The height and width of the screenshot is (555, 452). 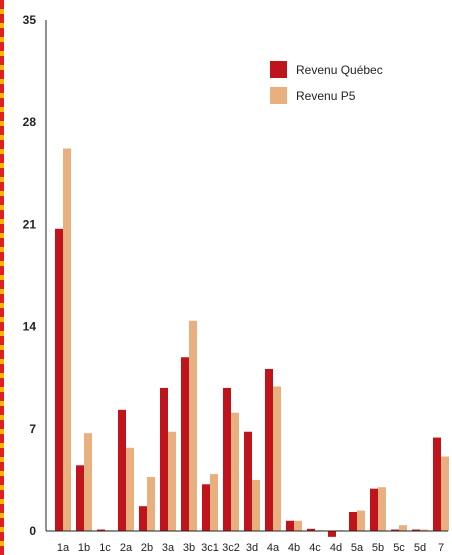 I want to click on legend-label-revenu-quebec: Revenu Québec, so click(x=339, y=70).